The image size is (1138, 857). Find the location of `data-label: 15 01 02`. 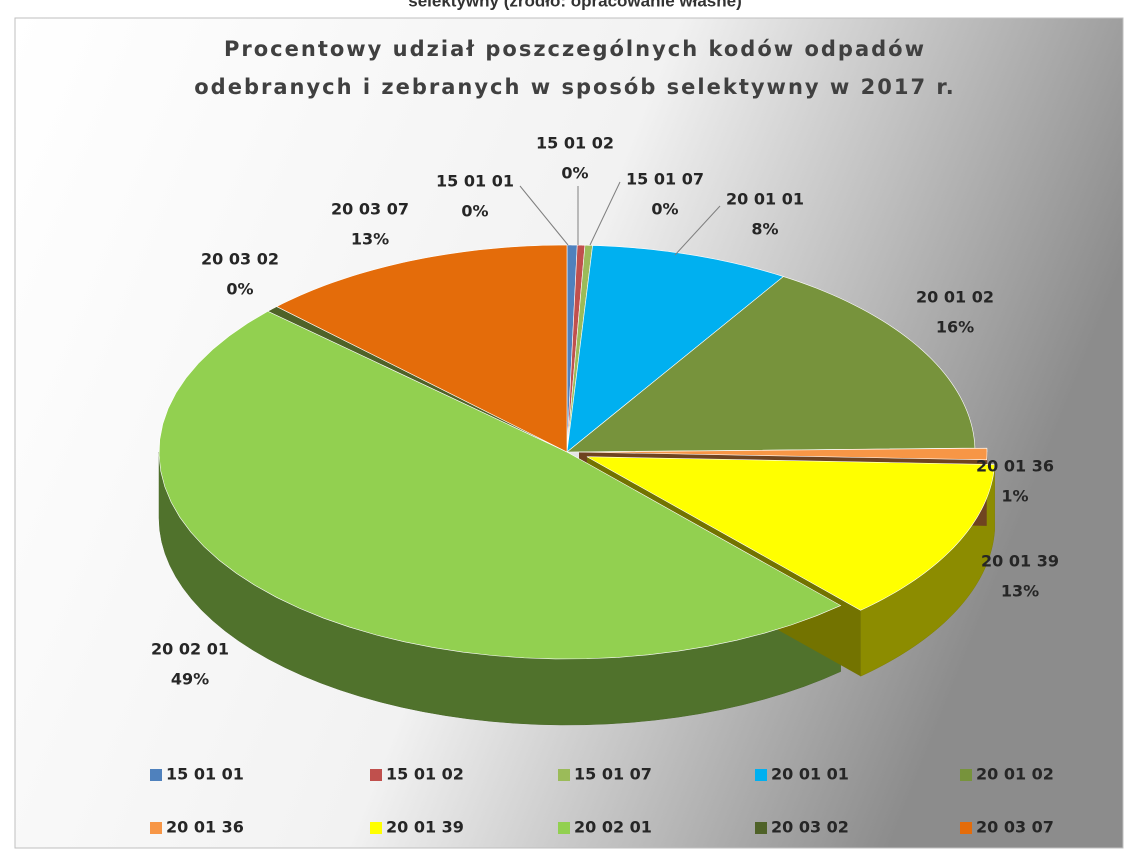

data-label: 15 01 02 is located at coordinates (575, 143).